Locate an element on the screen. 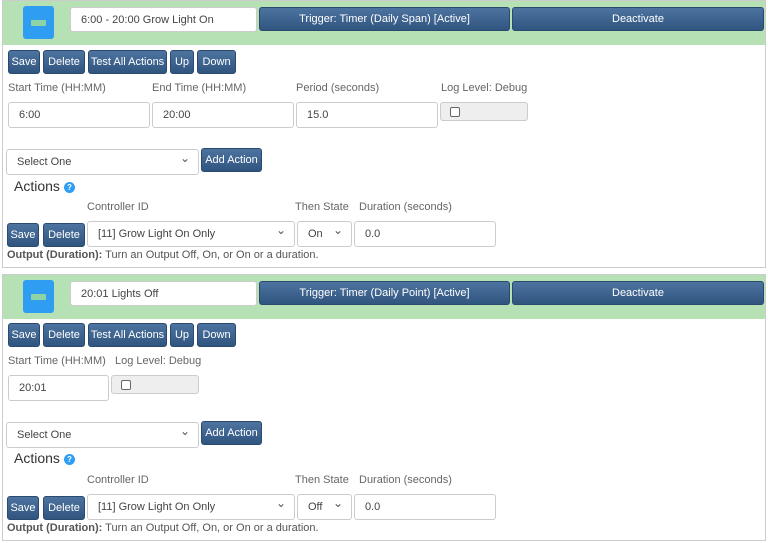 The image size is (768, 543). trigger-name-input: 20:01 Lights Off is located at coordinates (163, 293).